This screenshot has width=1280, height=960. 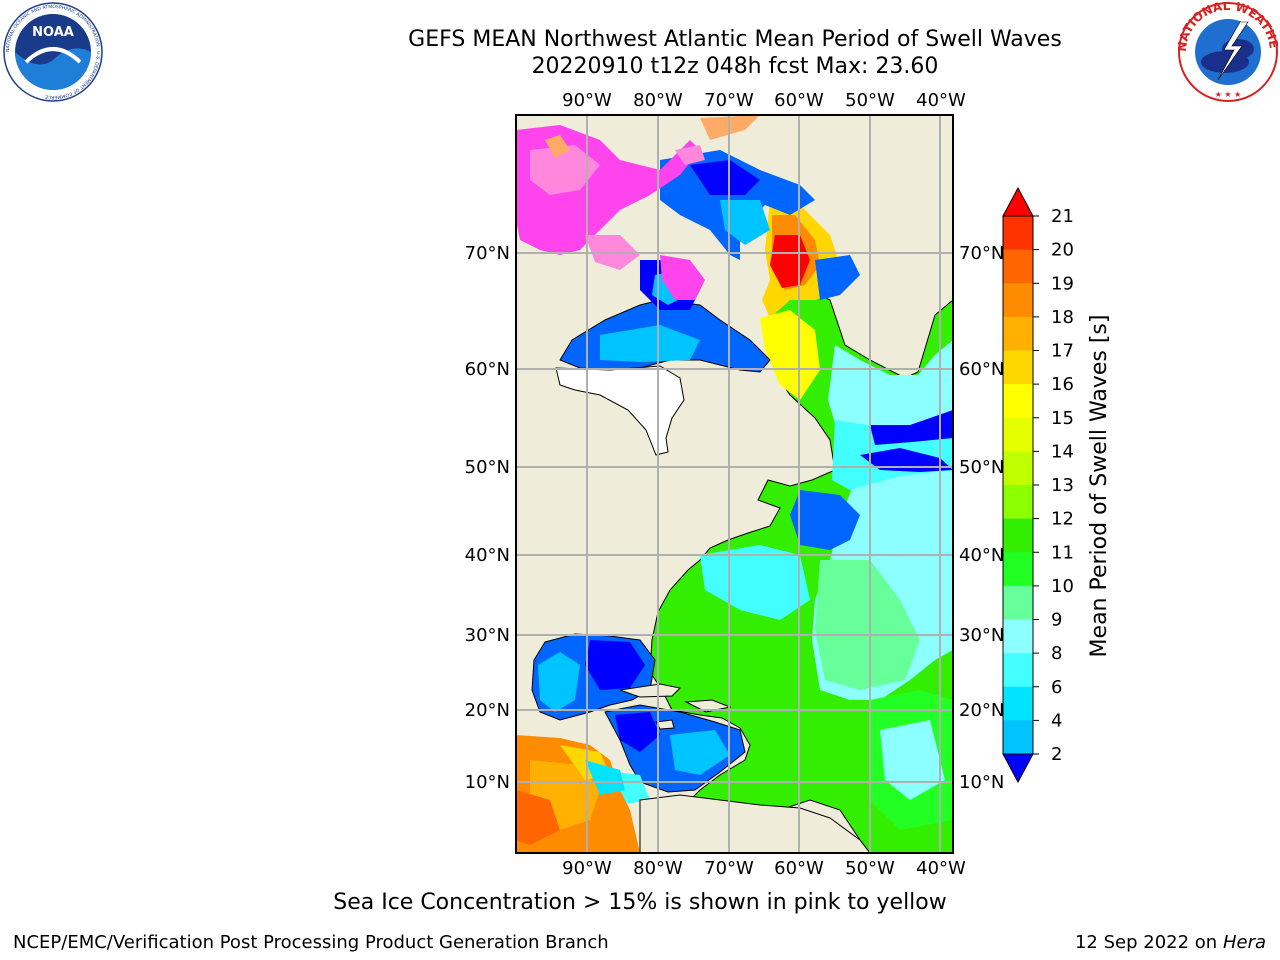 I want to click on colorbar-tick-label: 21, so click(x=1062, y=216).